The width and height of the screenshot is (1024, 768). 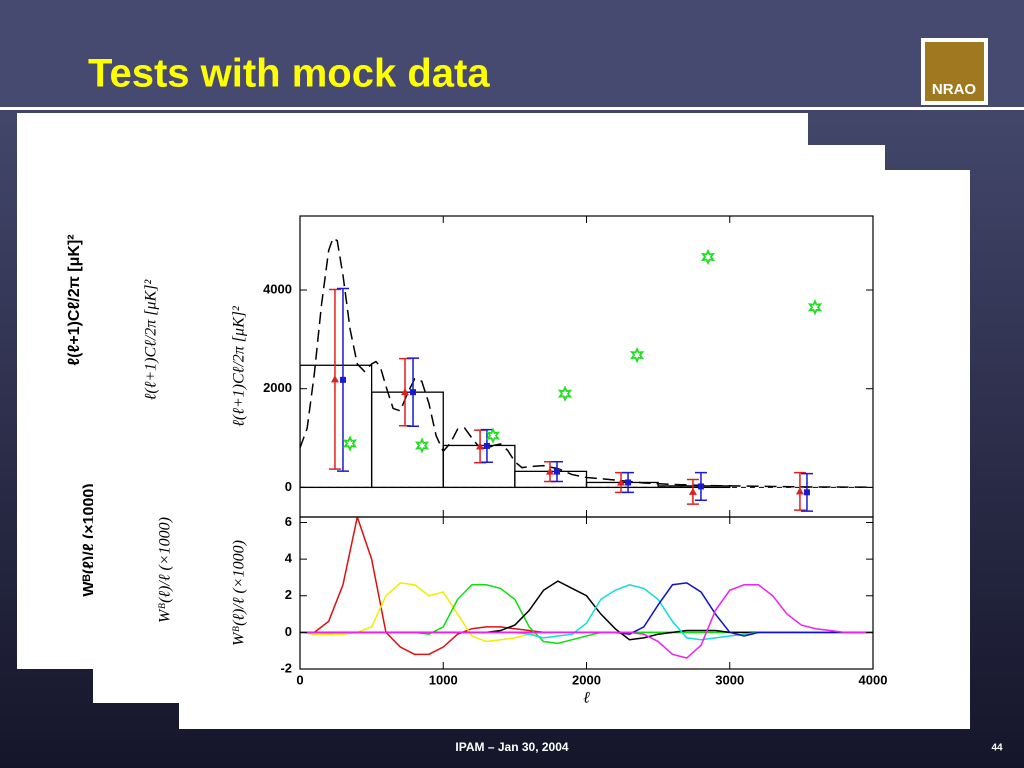 What do you see at coordinates (586, 621) in the screenshot?
I see `window-function` at bounding box center [586, 621].